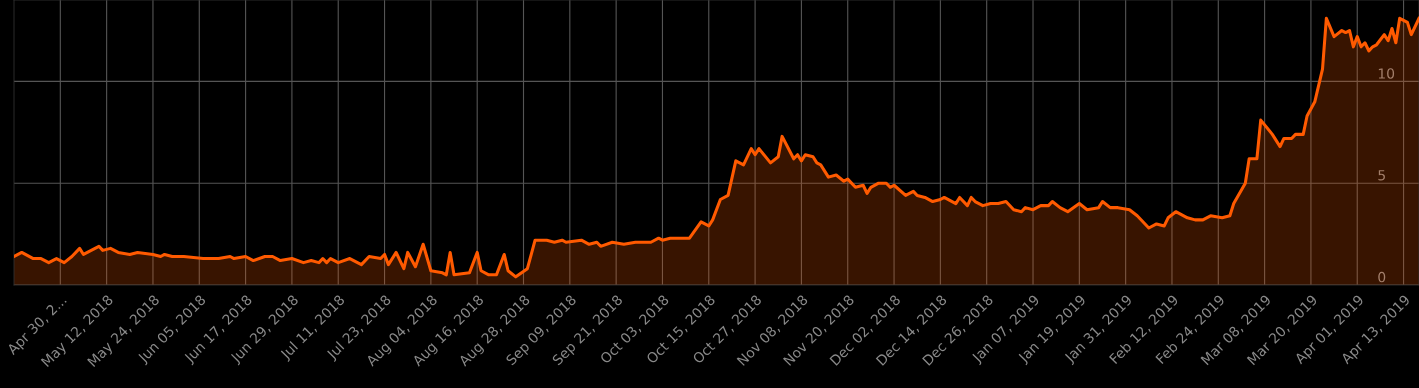 The height and width of the screenshot is (388, 1419). I want to click on y-tick-label: 10, so click(1386, 73).